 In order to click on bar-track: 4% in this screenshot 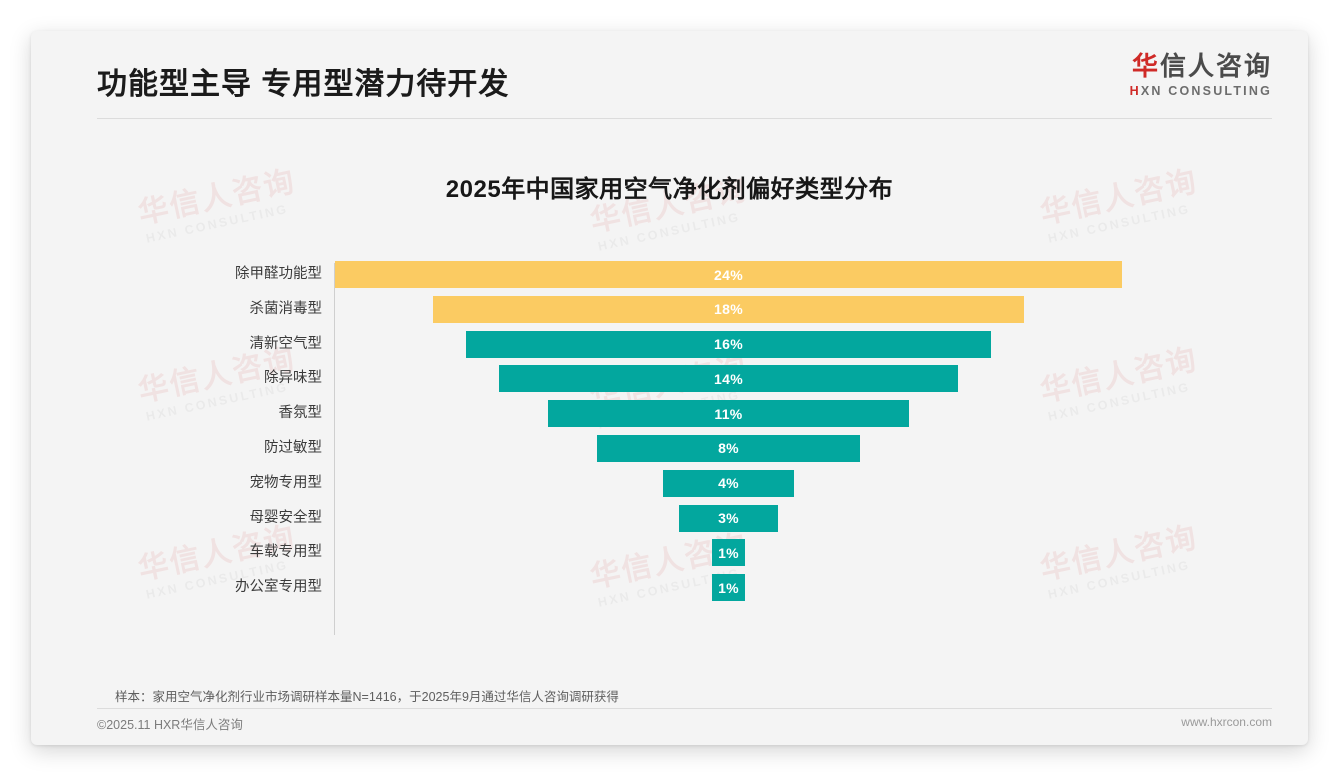, I will do `click(783, 483)`.